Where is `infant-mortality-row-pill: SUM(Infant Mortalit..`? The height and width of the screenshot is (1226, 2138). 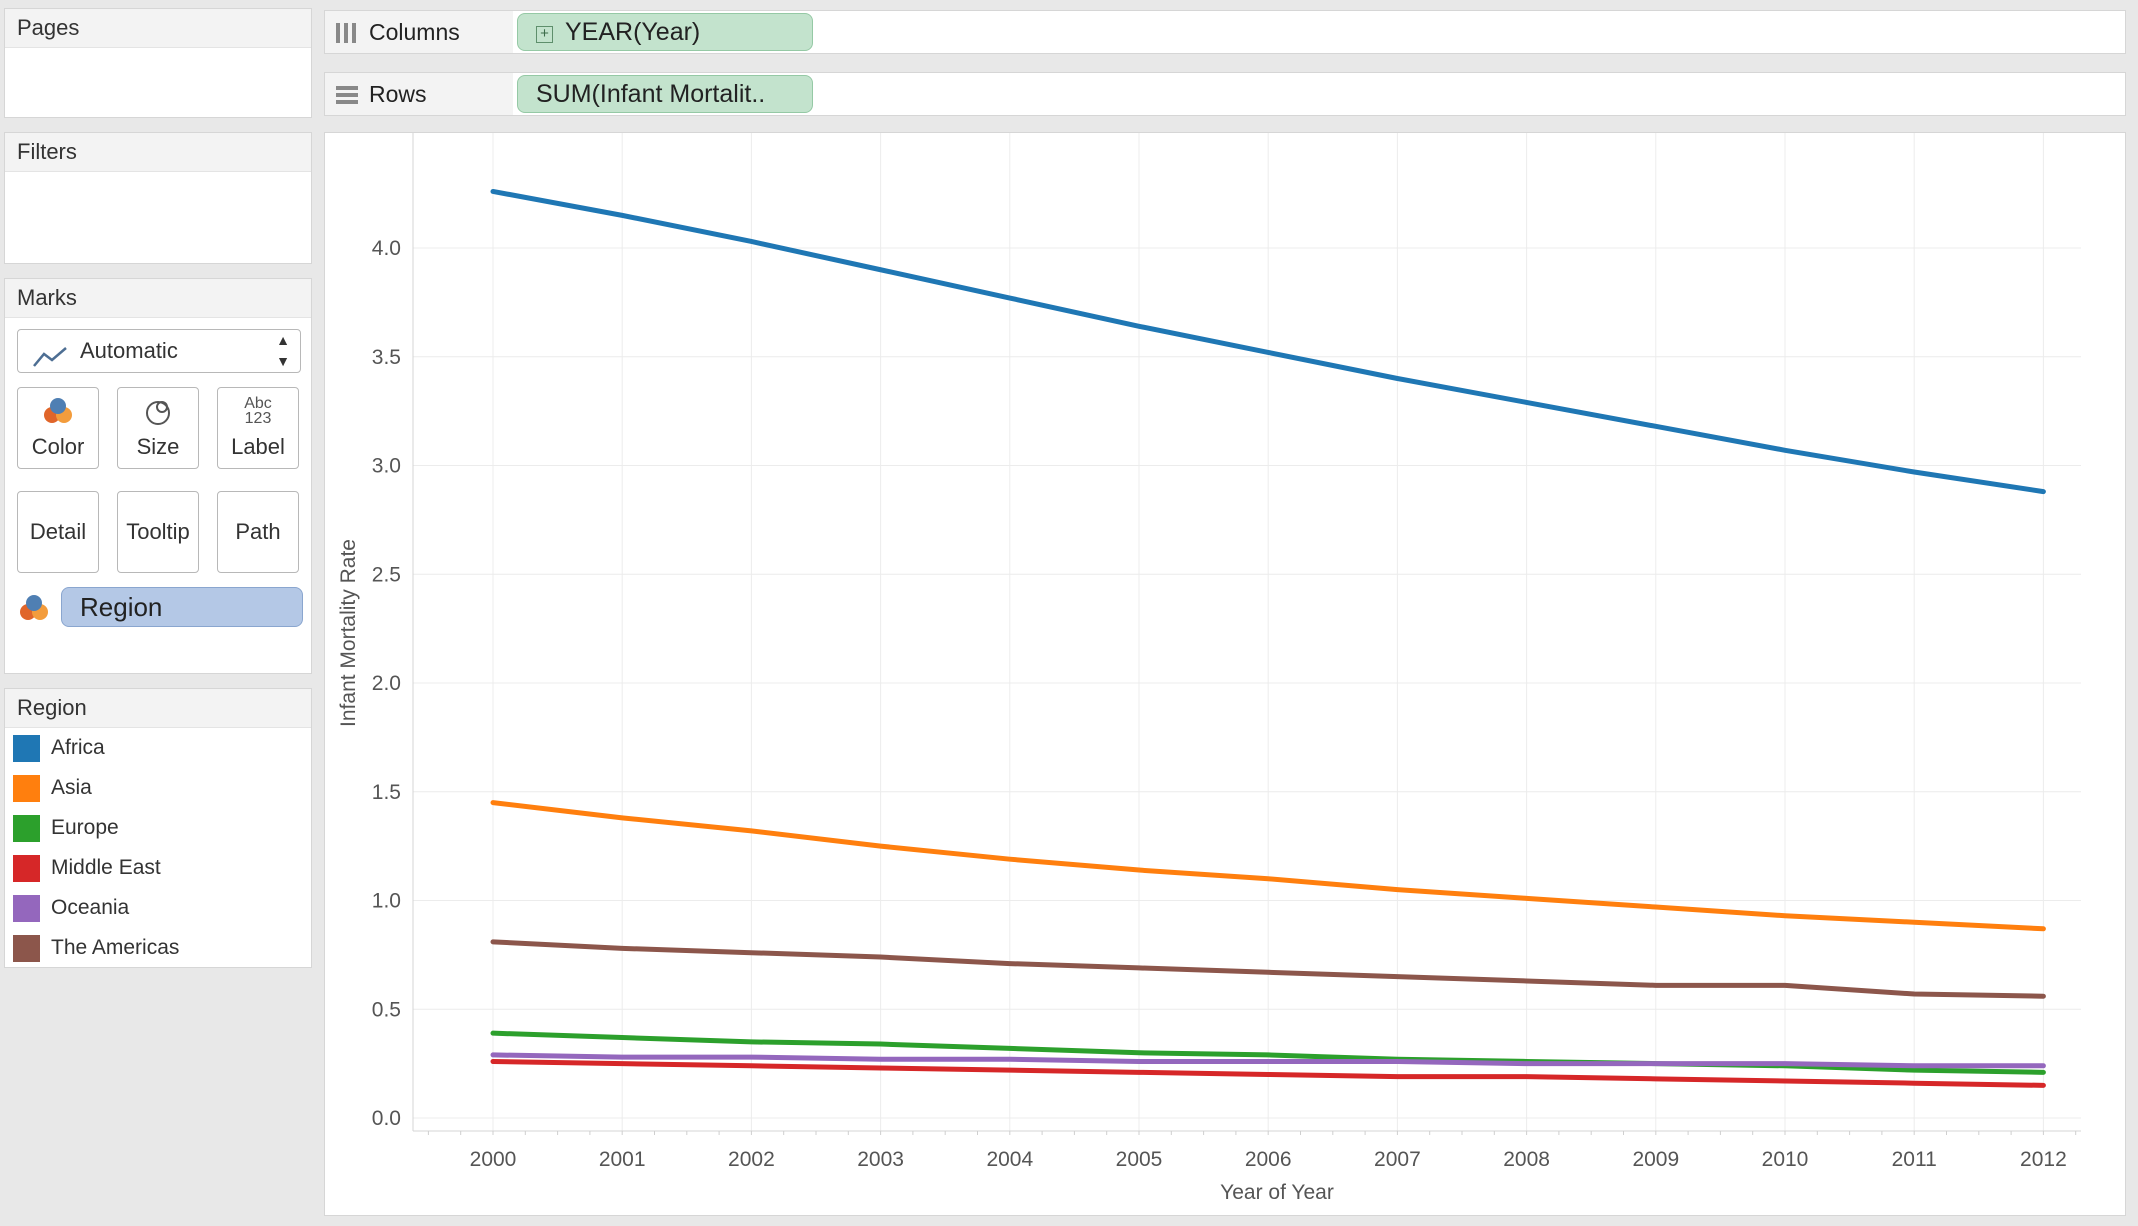
infant-mortality-row-pill: SUM(Infant Mortalit.. is located at coordinates (665, 94).